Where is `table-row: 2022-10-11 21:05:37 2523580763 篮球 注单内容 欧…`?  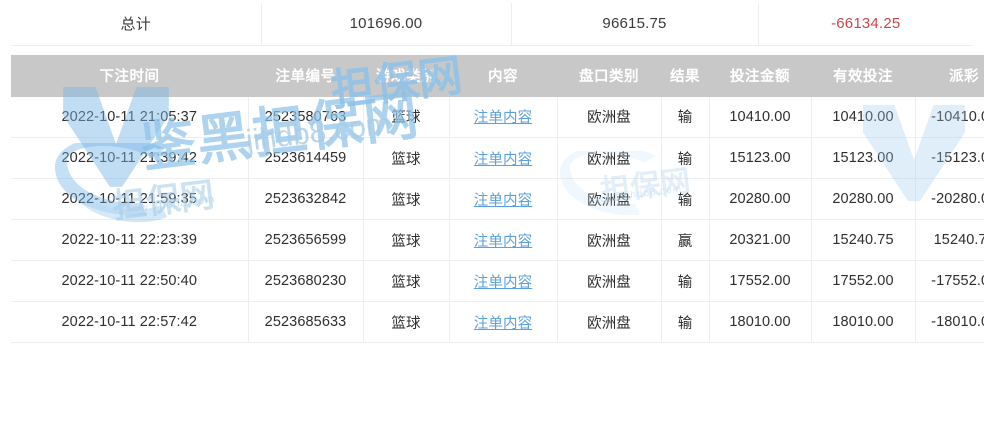 table-row: 2022-10-11 21:05:37 2523580763 篮球 注单内容 欧… is located at coordinates (497, 117).